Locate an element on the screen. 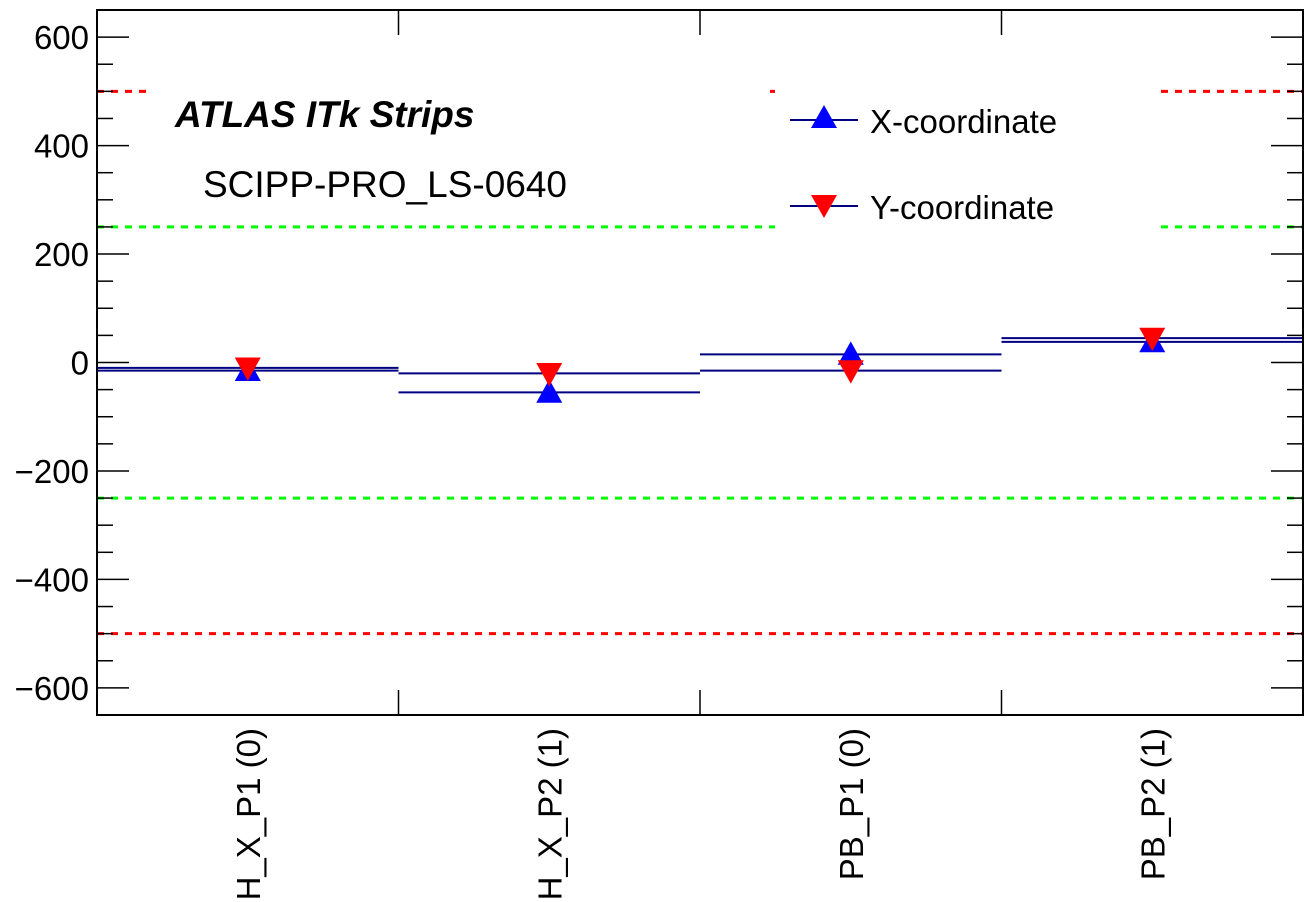  y-tick-label: 200 is located at coordinates (61, 254).